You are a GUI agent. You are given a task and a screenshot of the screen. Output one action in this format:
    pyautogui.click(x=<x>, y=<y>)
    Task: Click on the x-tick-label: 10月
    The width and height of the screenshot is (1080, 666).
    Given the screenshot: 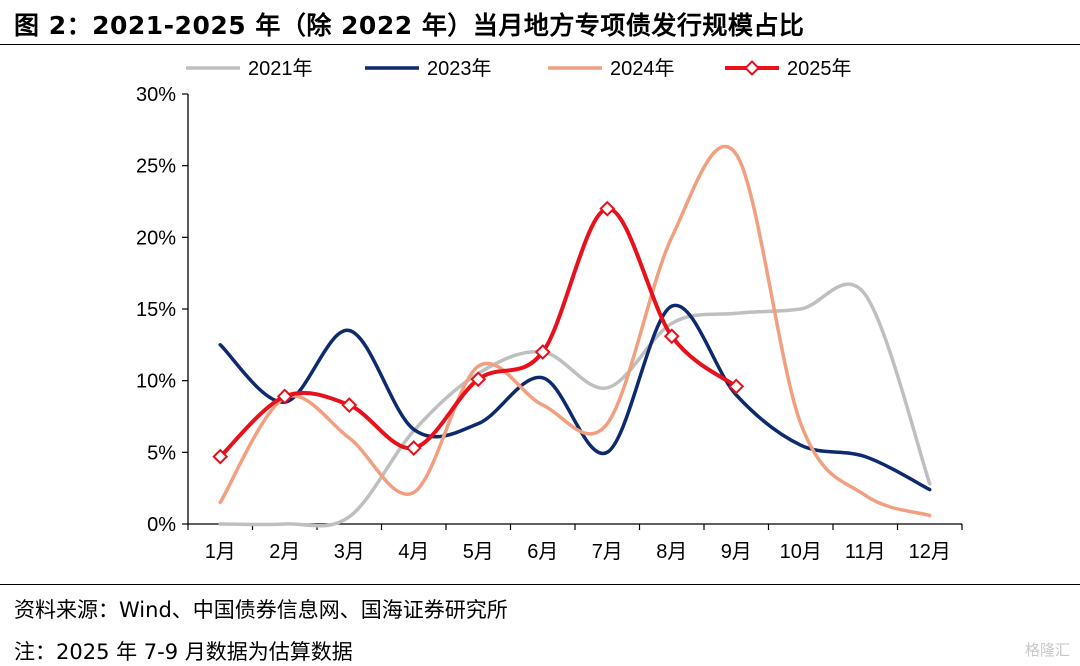 What is the action you would take?
    pyautogui.click(x=801, y=552)
    